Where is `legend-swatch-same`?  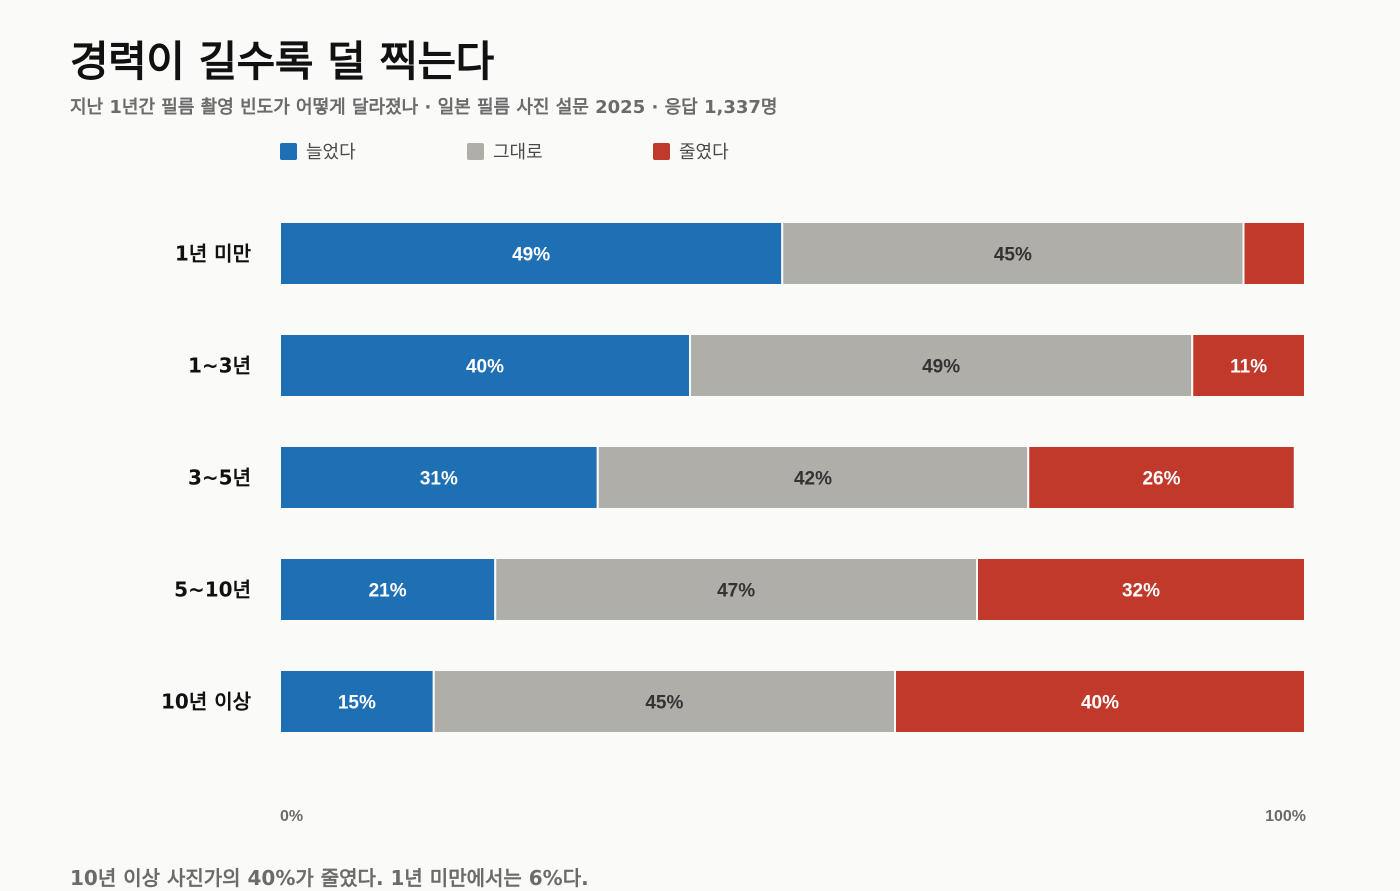 legend-swatch-same is located at coordinates (475, 151).